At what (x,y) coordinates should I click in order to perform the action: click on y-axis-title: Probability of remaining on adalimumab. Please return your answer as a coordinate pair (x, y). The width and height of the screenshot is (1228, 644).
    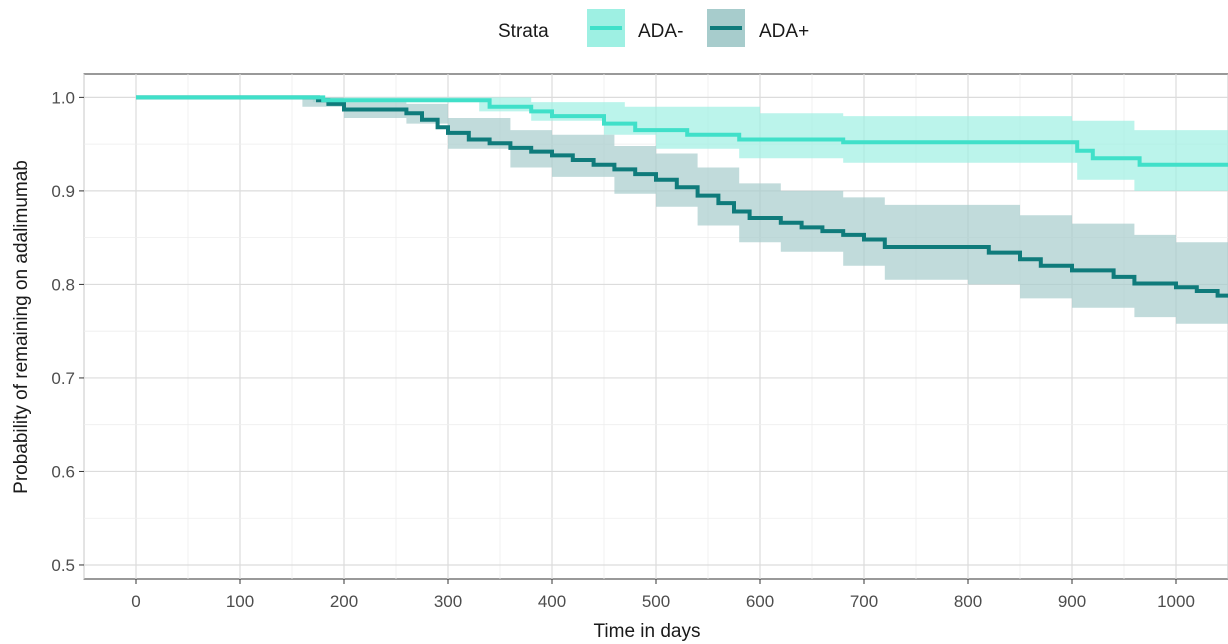
    Looking at the image, I should click on (21, 327).